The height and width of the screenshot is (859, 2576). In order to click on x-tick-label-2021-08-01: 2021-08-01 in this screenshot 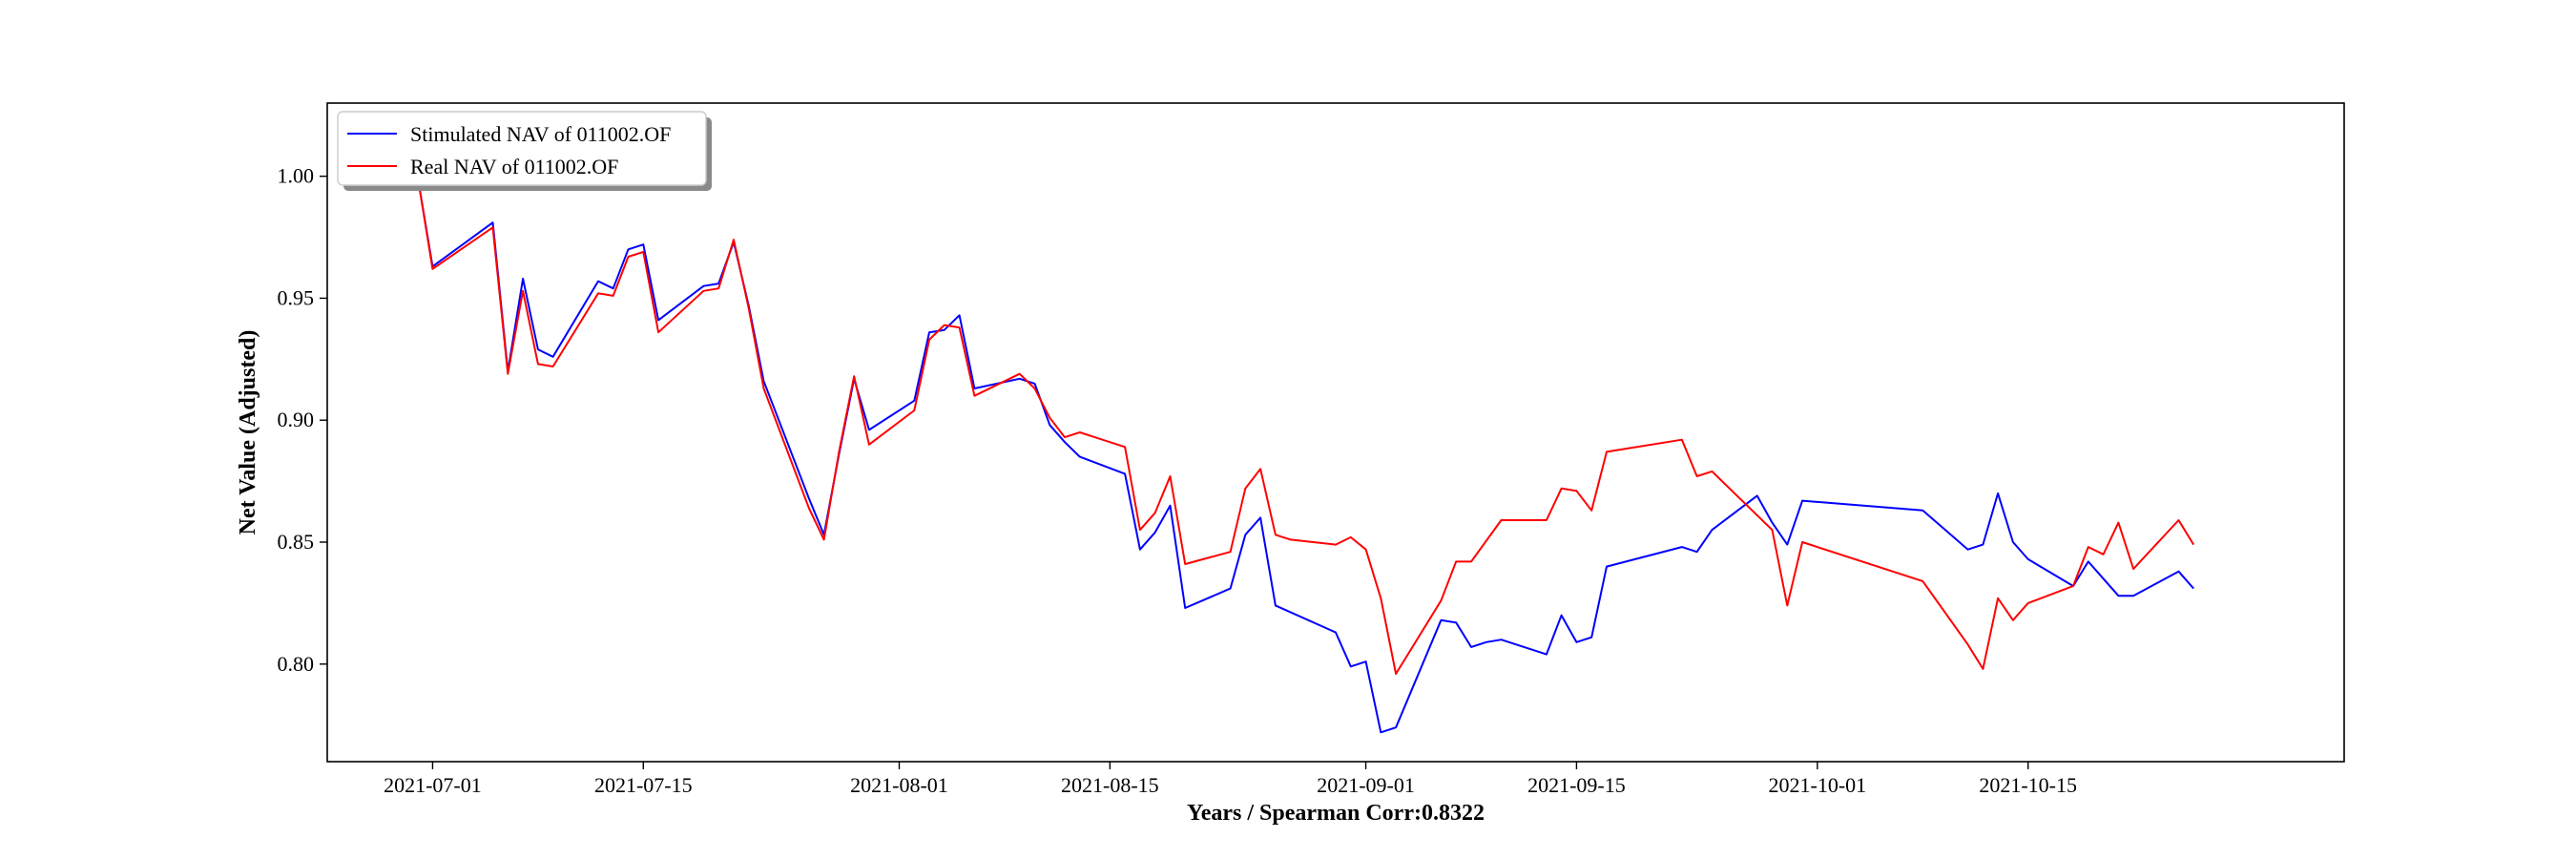, I will do `click(899, 785)`.